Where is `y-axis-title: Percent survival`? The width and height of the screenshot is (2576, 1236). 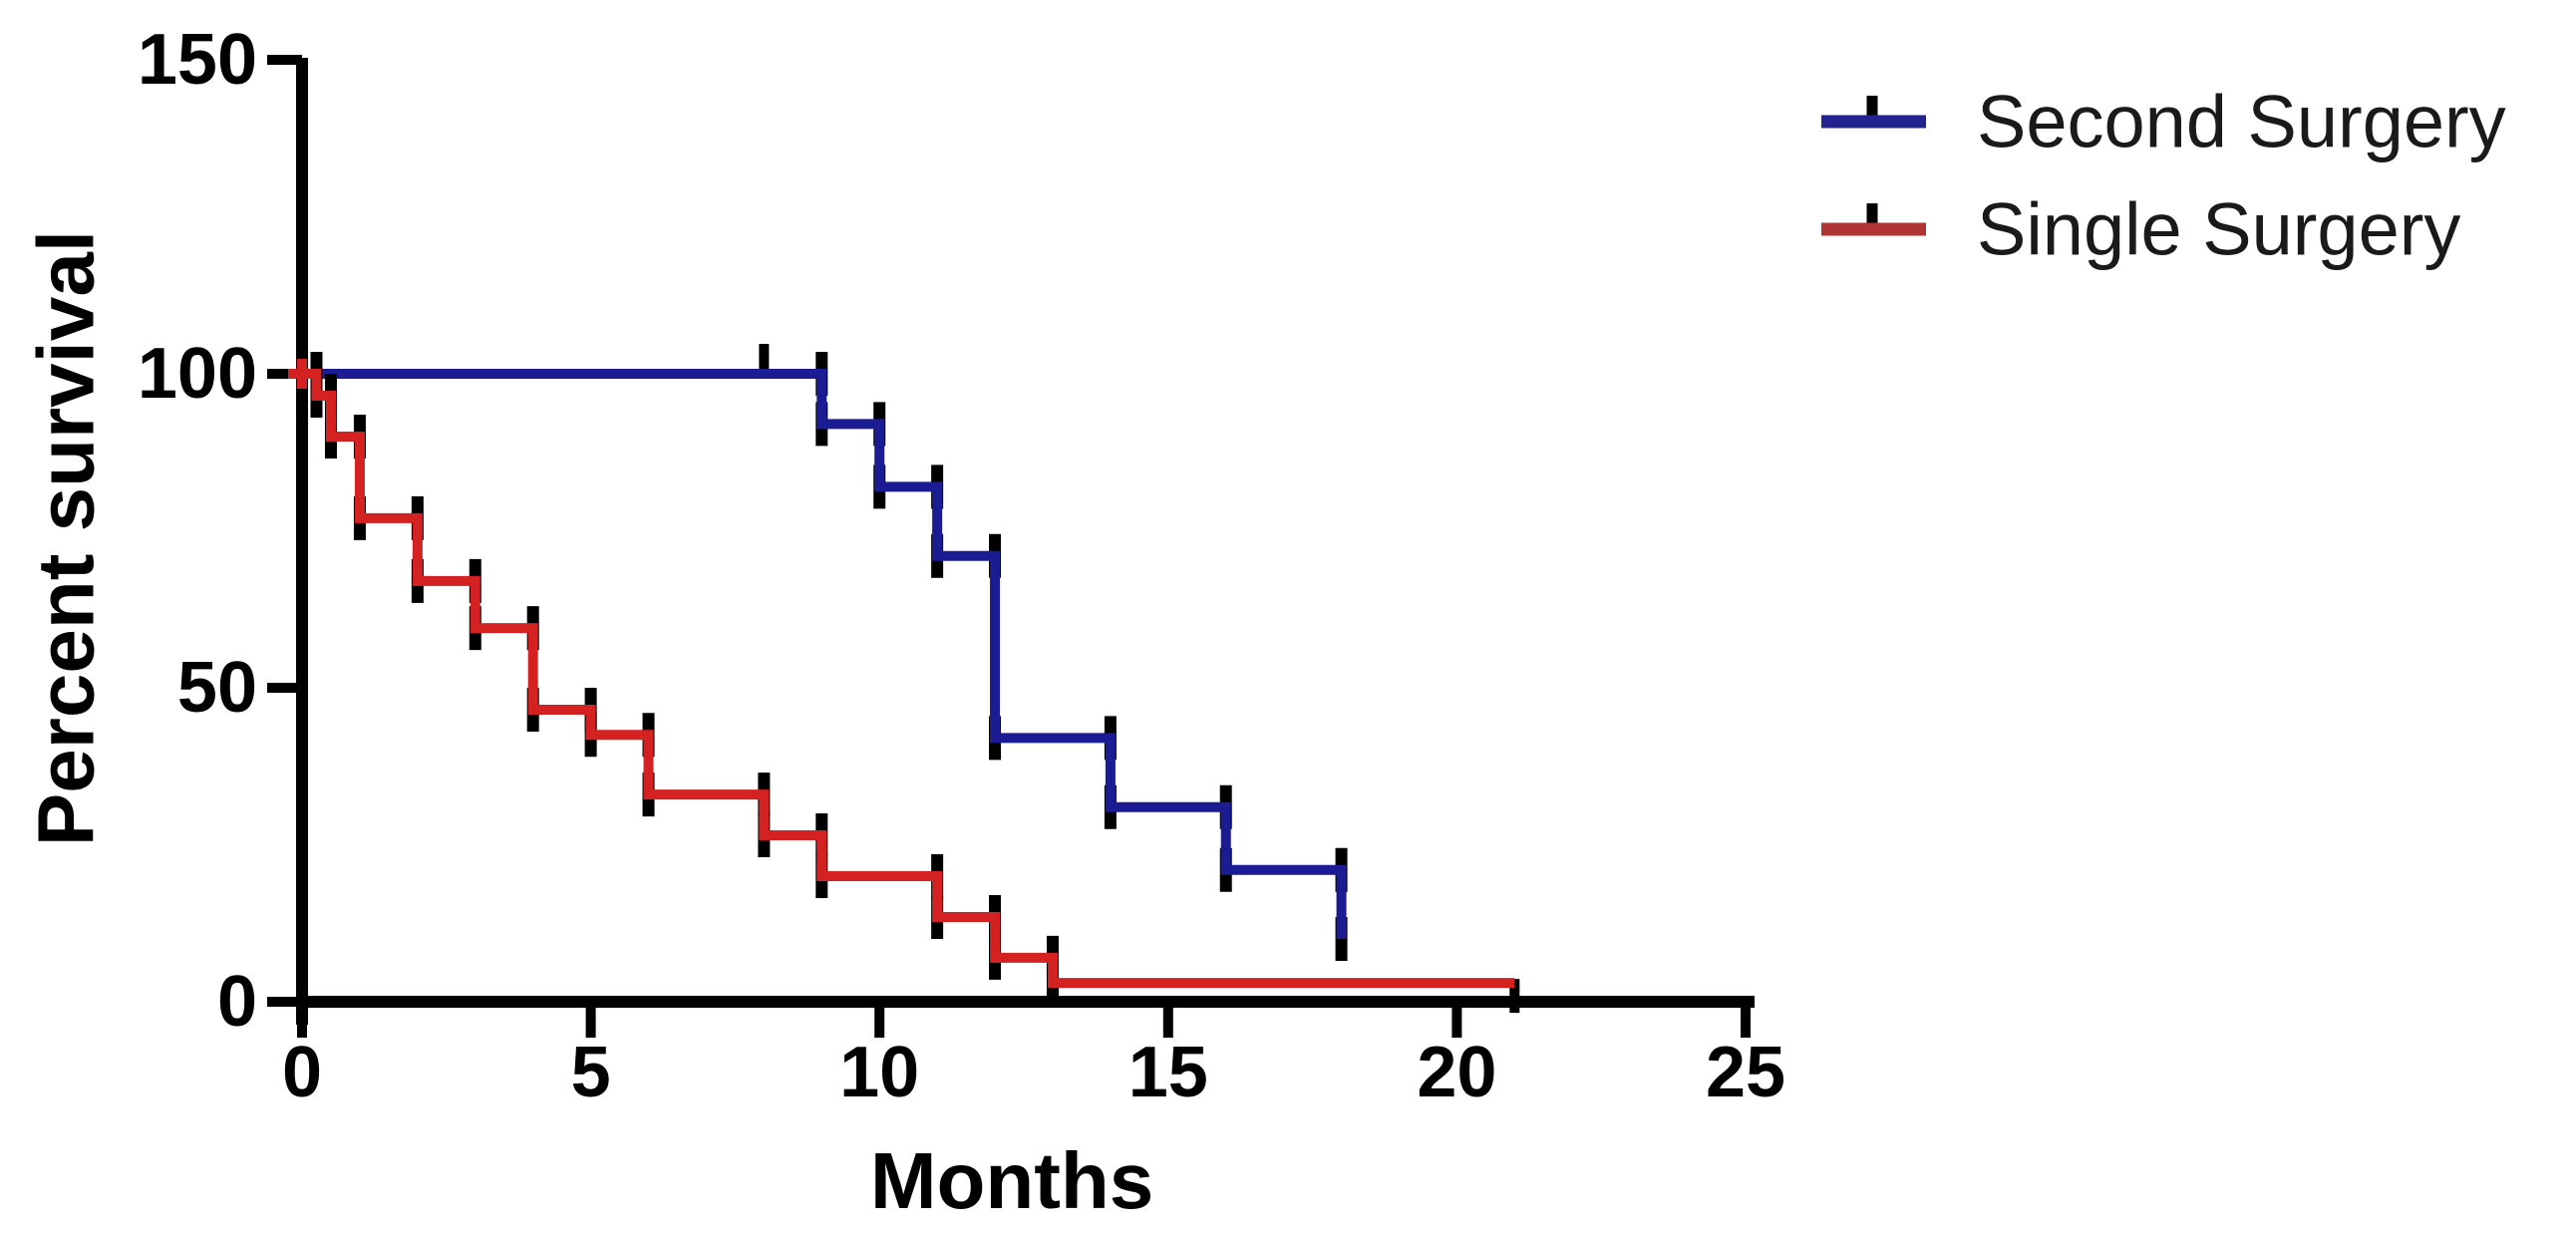
y-axis-title: Percent survival is located at coordinates (66, 538).